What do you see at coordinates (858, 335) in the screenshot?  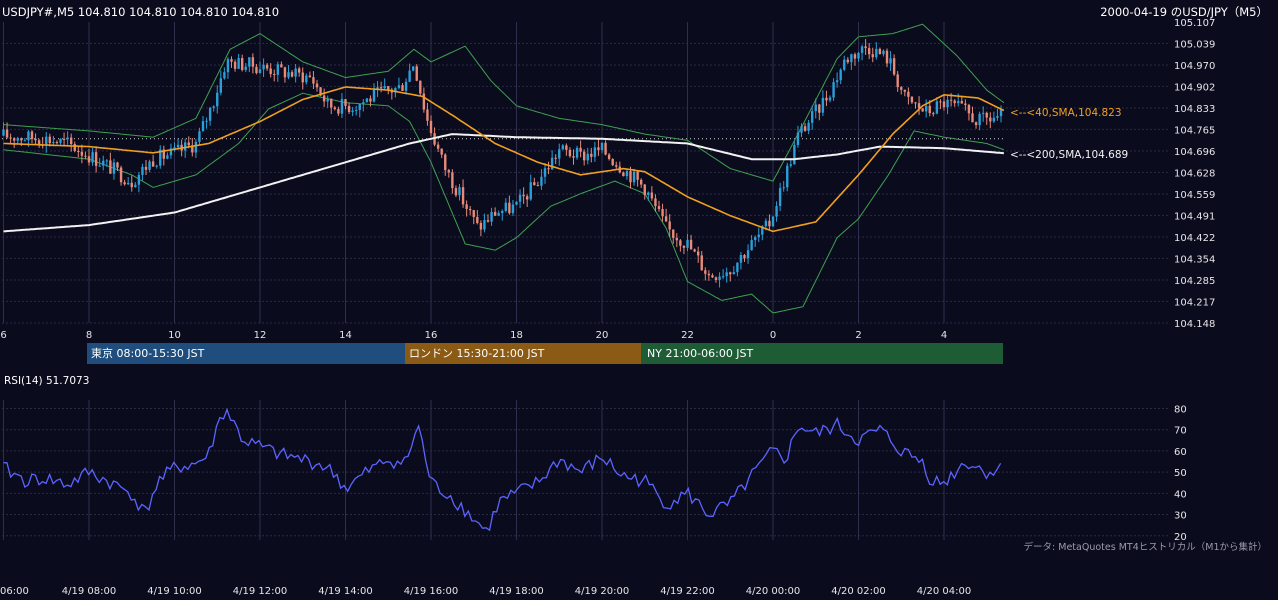 I see `x-tick-label: 2` at bounding box center [858, 335].